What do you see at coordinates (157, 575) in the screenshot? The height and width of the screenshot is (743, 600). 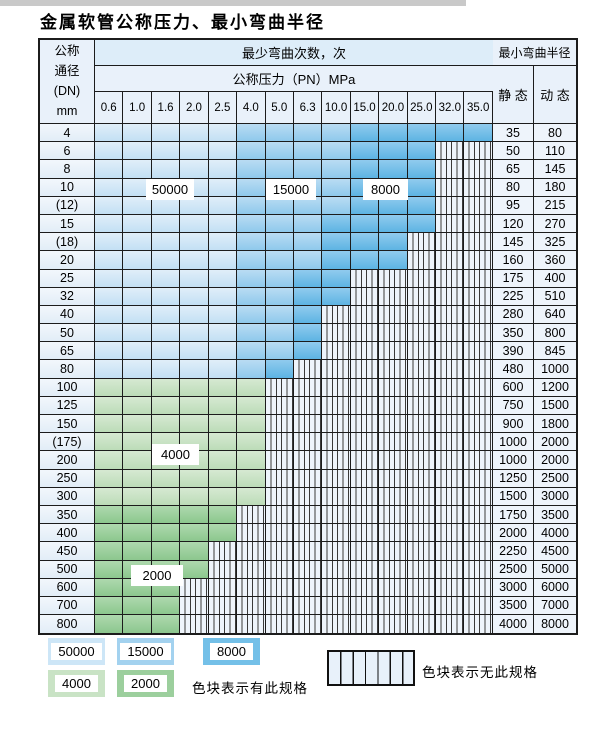 I see `cycle-count-label: 2000` at bounding box center [157, 575].